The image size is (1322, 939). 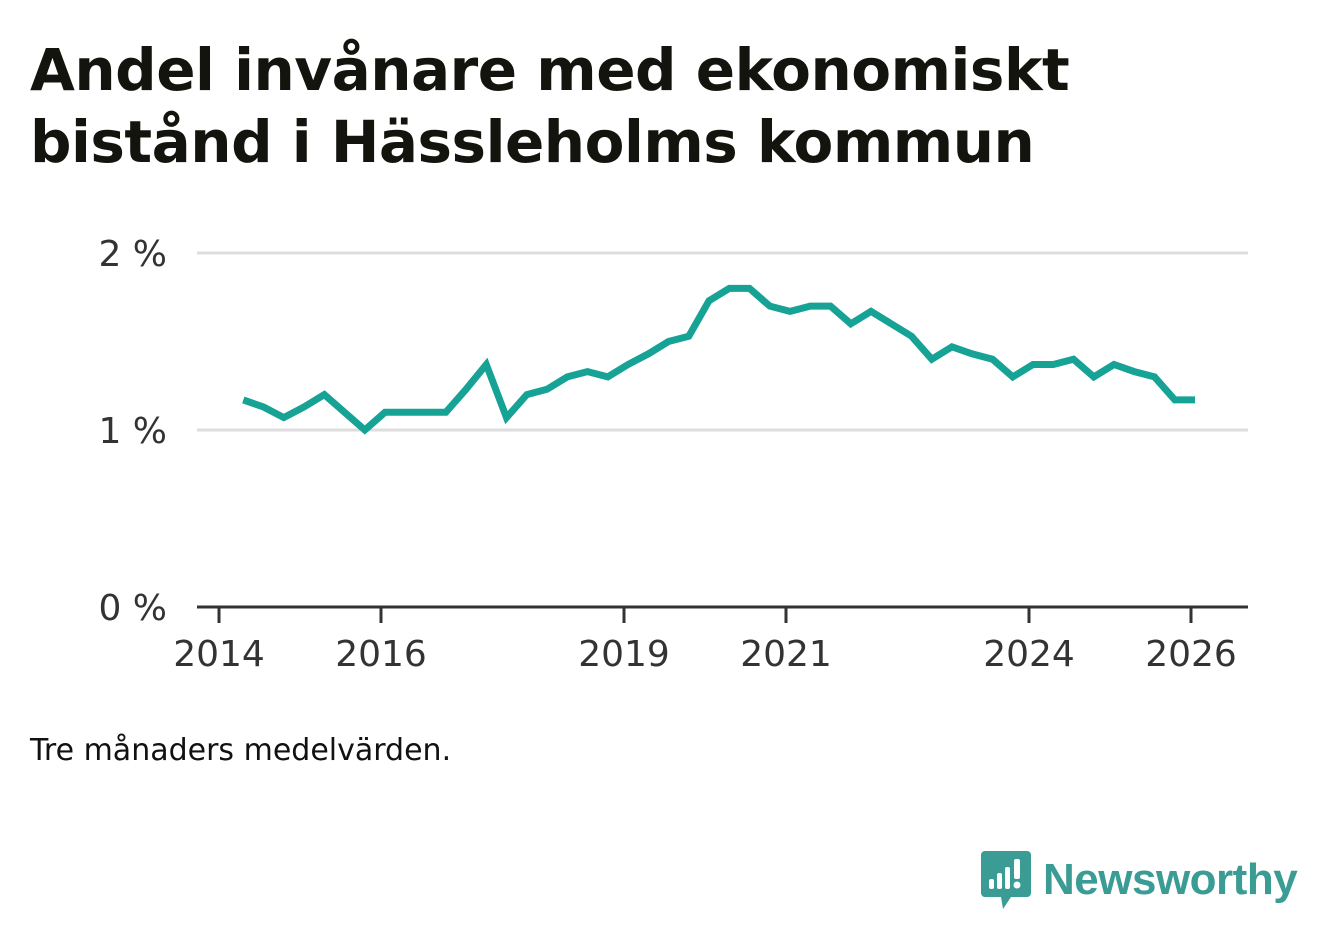 What do you see at coordinates (241, 750) in the screenshot?
I see `chart-note: Tre månaders medelvärden.` at bounding box center [241, 750].